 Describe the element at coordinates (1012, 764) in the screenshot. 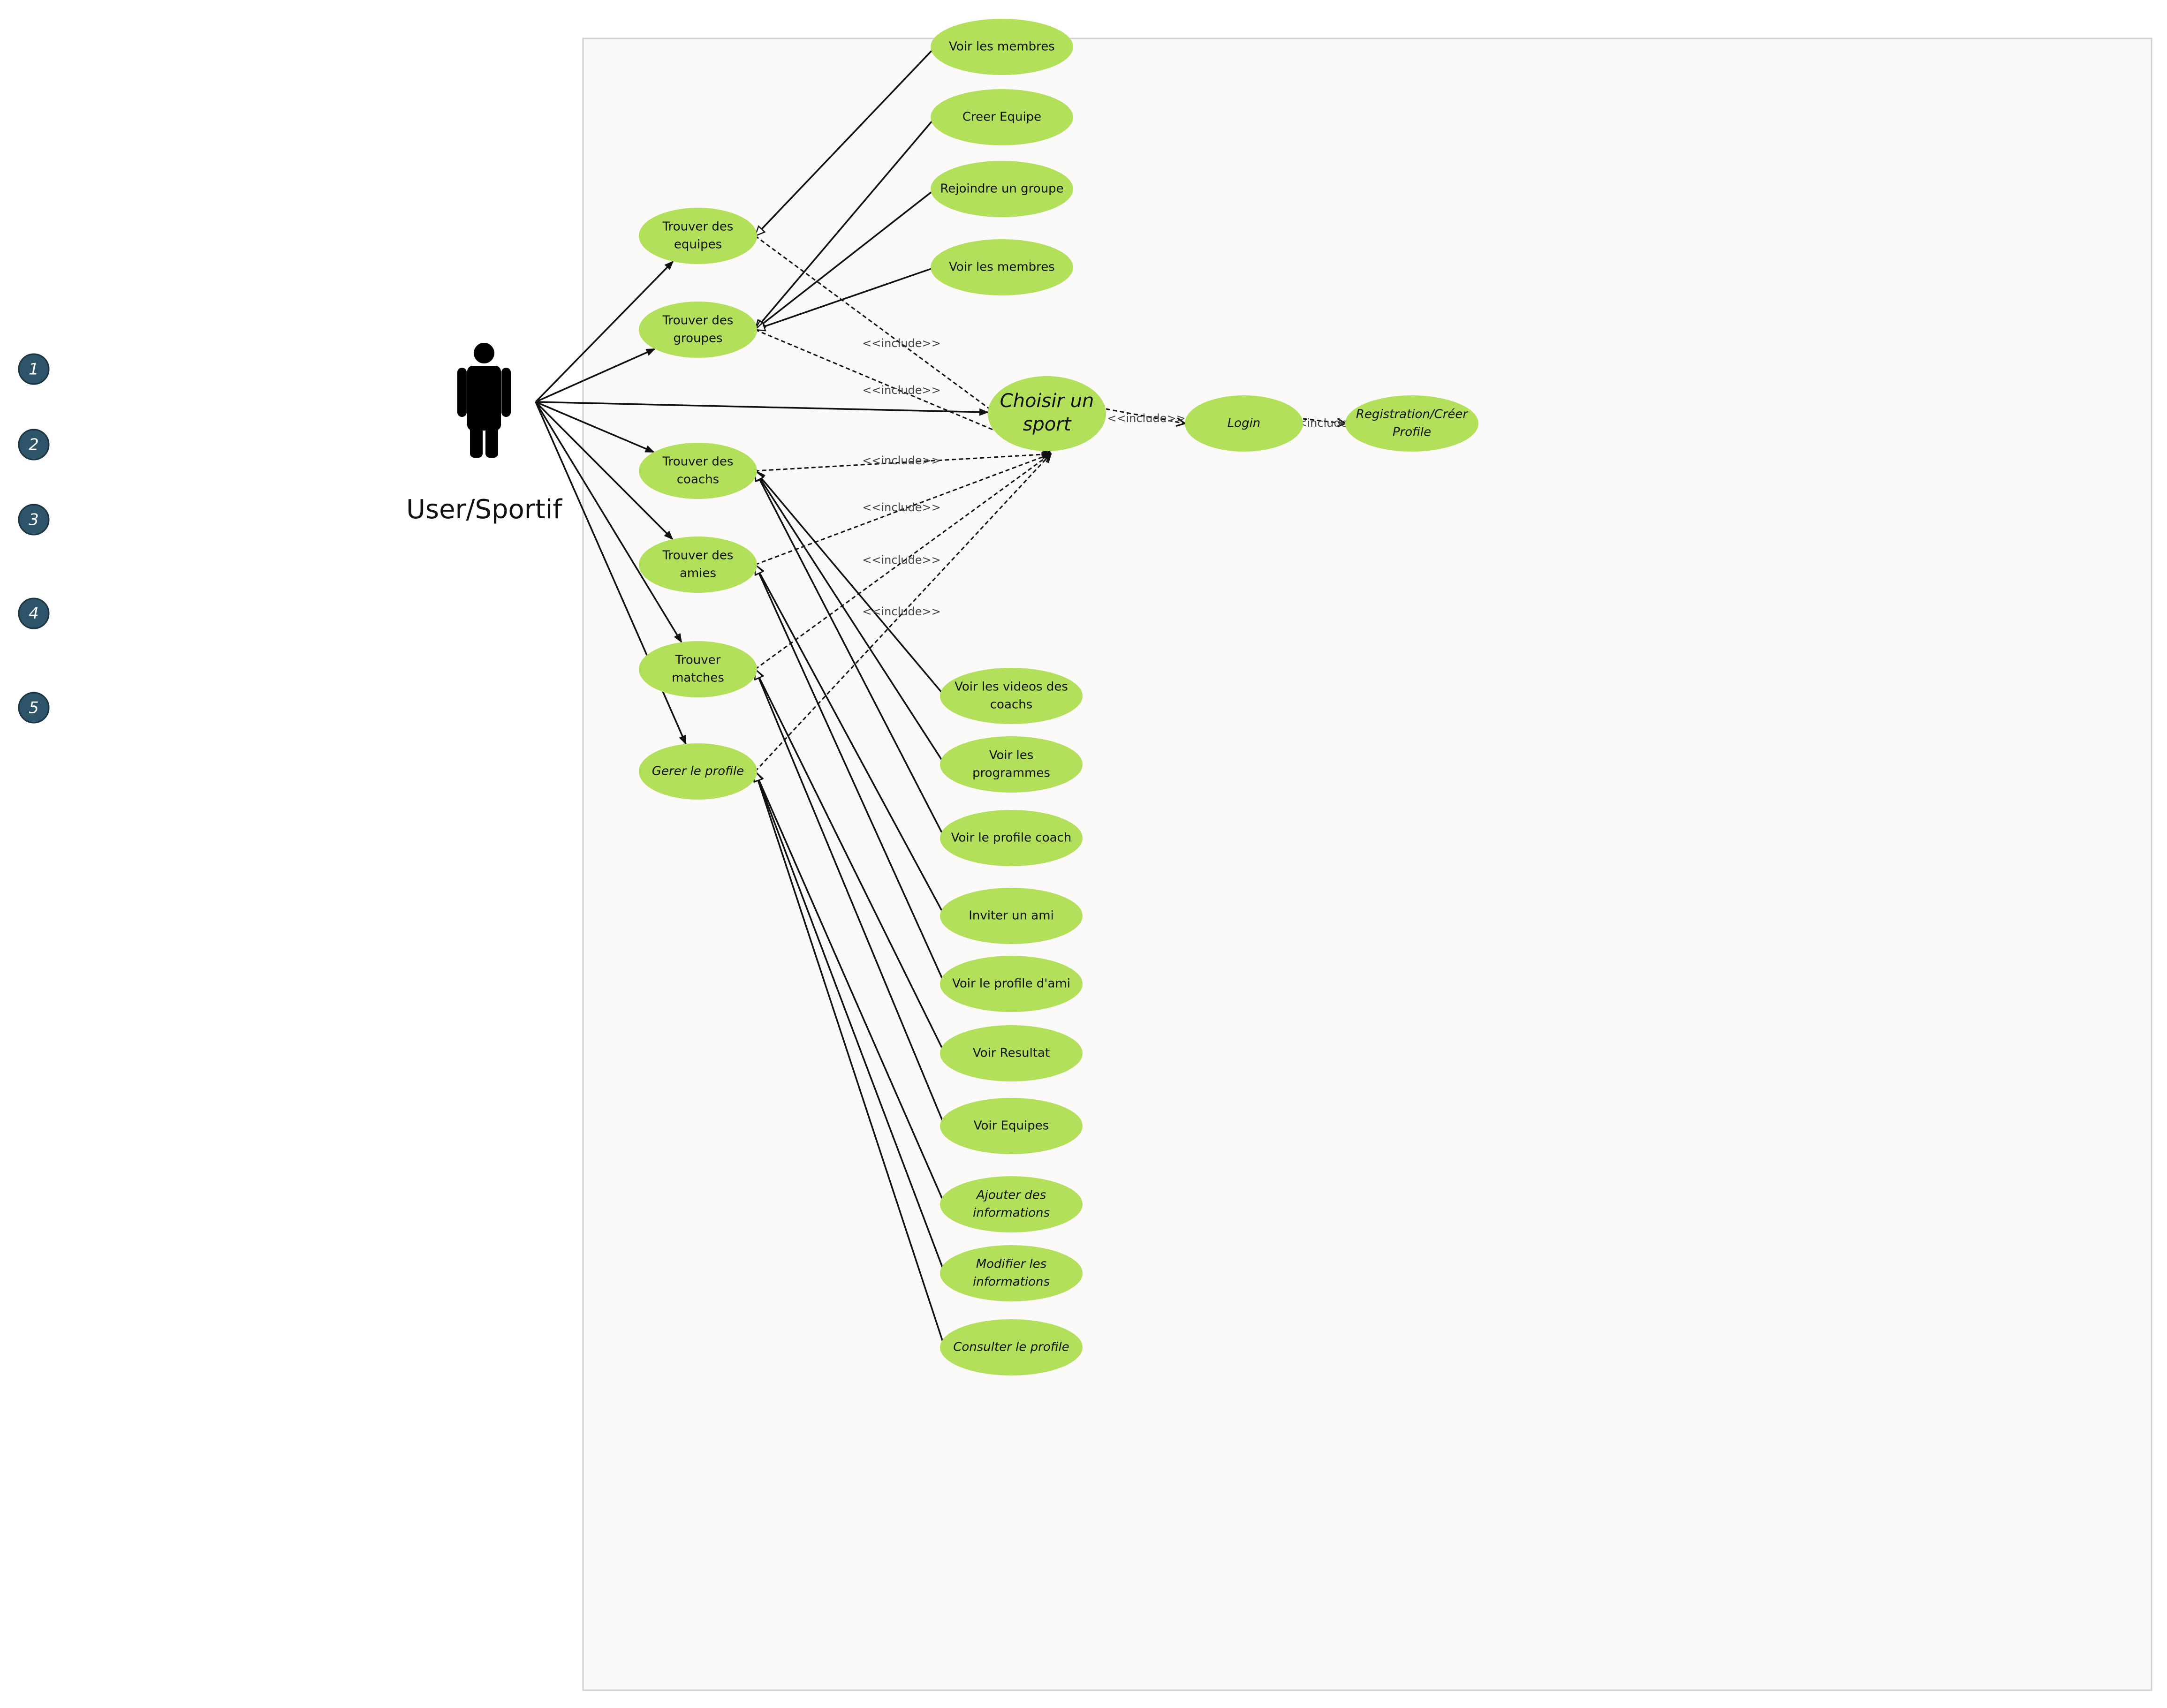

I see `use-case-voir-programmes: Voir les programmes` at that location.